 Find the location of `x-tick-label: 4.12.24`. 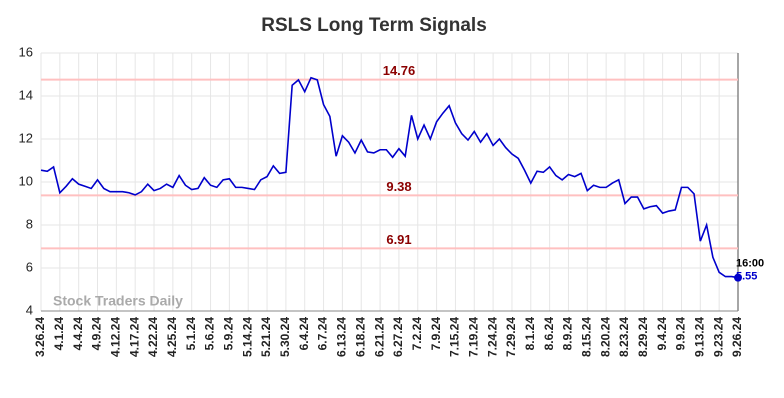

x-tick-label: 4.12.24 is located at coordinates (116, 337).